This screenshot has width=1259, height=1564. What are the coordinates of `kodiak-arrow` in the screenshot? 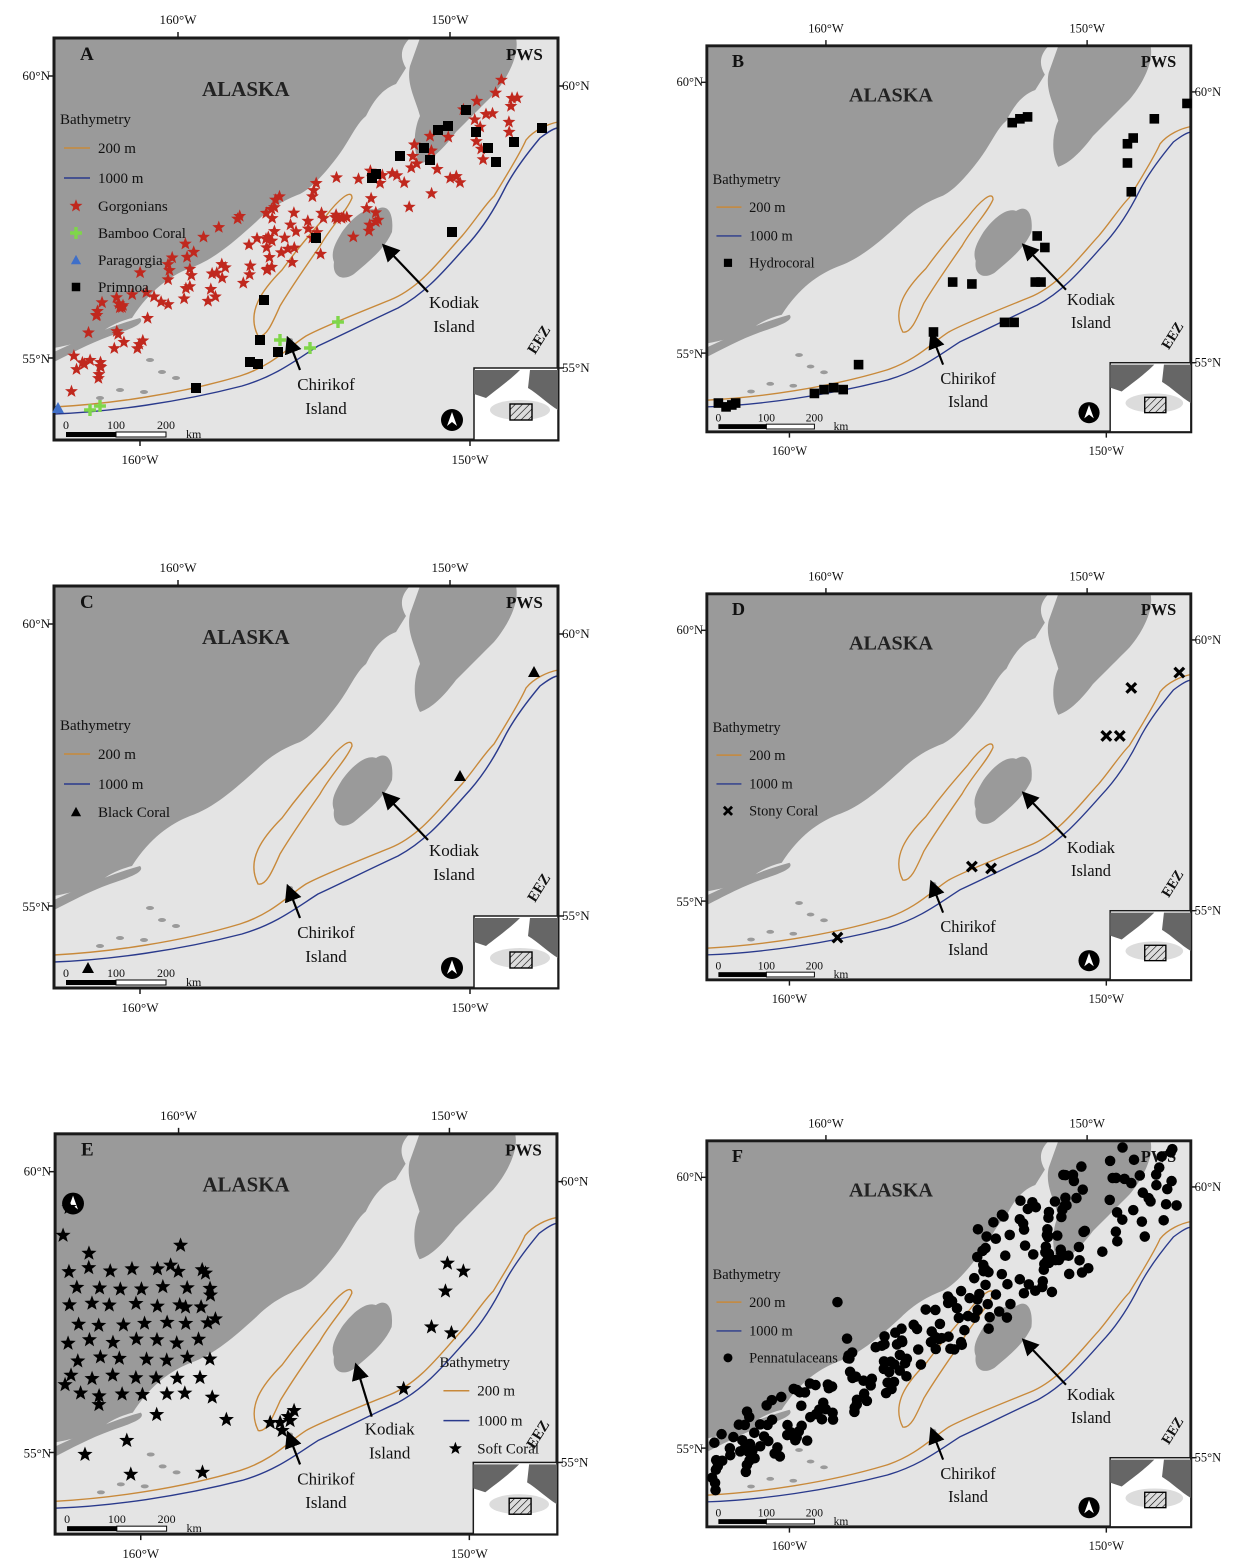 It's located at (405, 816).